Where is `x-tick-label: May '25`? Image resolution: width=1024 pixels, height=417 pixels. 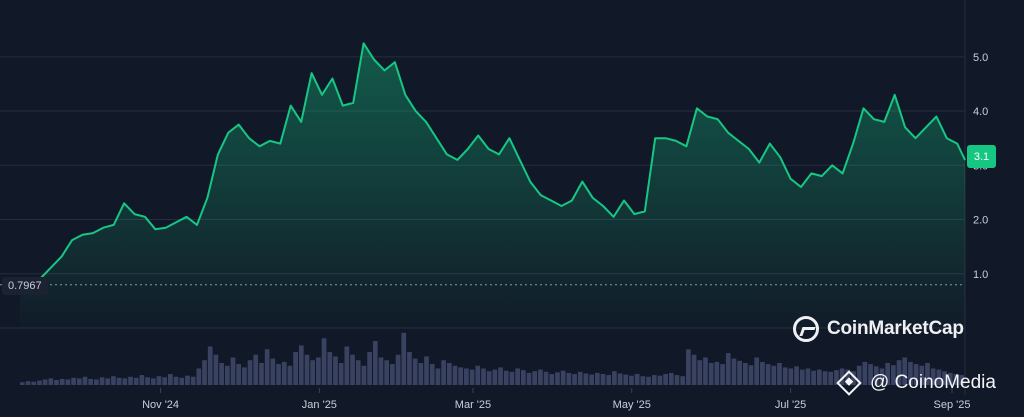 x-tick-label: May '25 is located at coordinates (632, 405).